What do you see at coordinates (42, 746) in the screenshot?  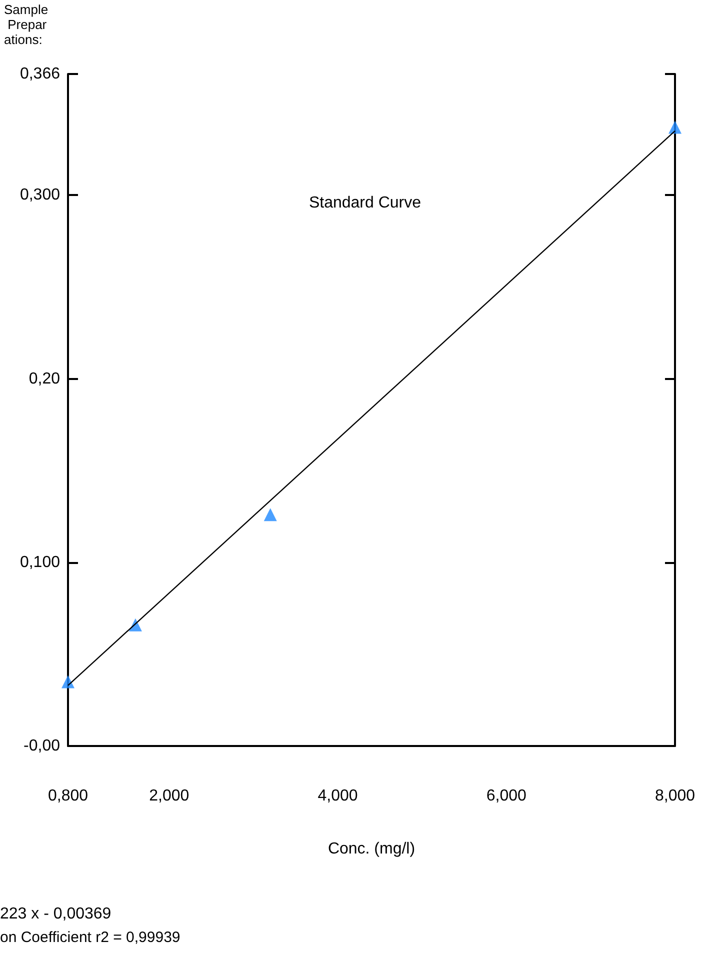 I see `y-tick-label: -0,00` at bounding box center [42, 746].